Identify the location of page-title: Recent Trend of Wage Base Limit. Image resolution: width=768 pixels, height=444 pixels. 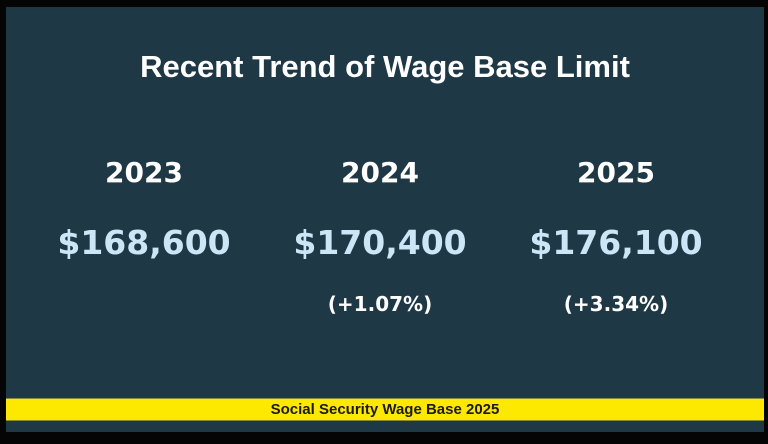
(385, 66).